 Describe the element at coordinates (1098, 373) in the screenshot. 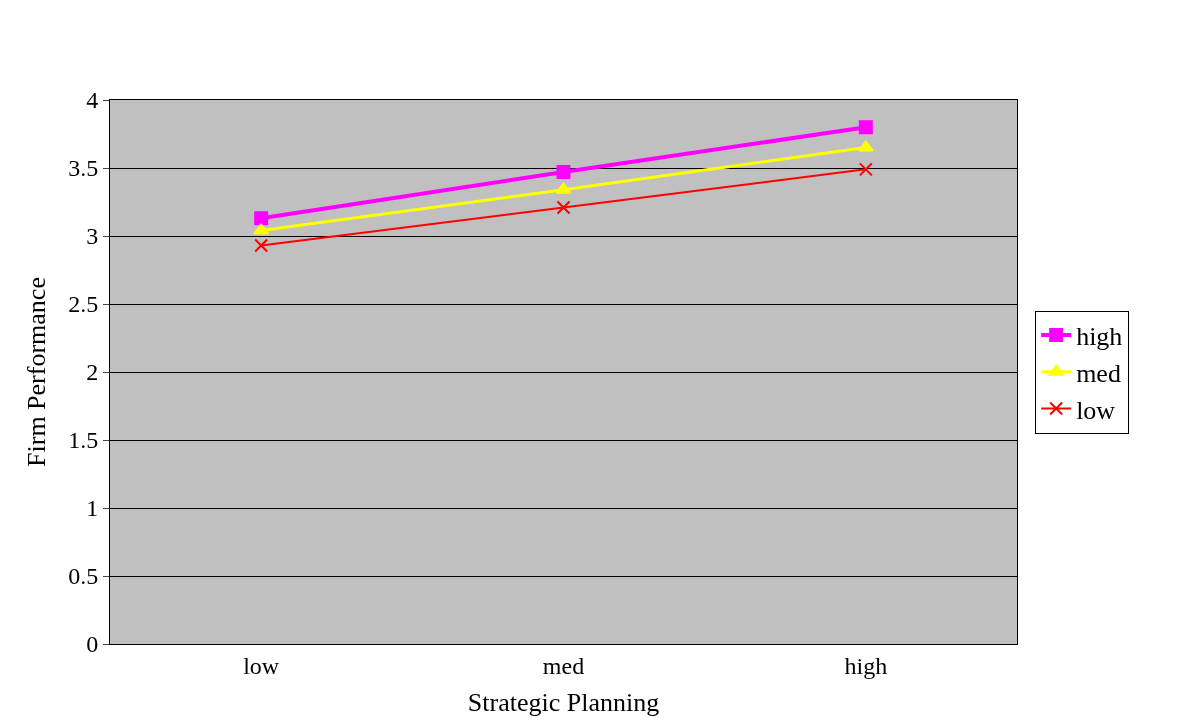

I see `legend-label: med` at that location.